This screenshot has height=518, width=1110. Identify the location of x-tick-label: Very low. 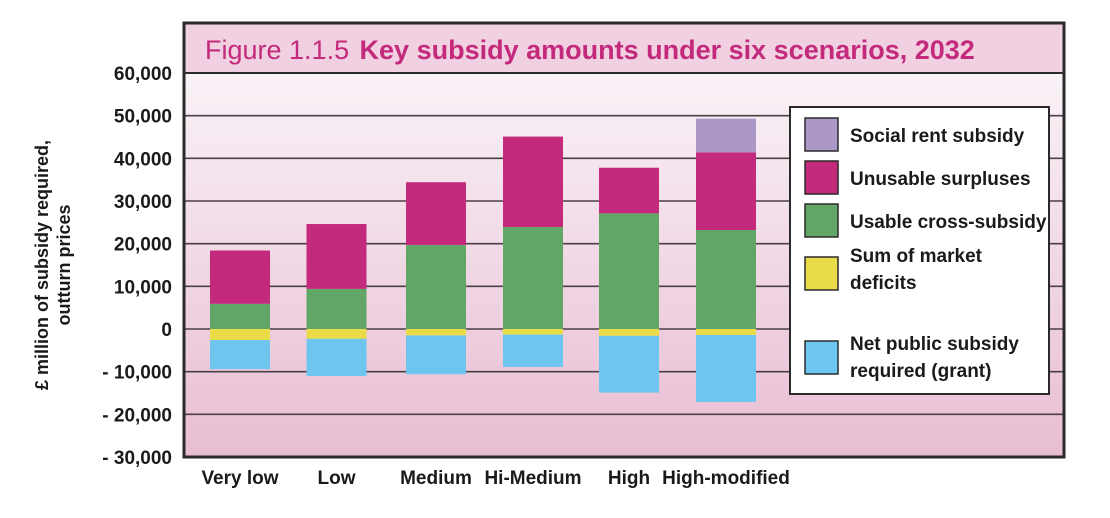
(239, 478).